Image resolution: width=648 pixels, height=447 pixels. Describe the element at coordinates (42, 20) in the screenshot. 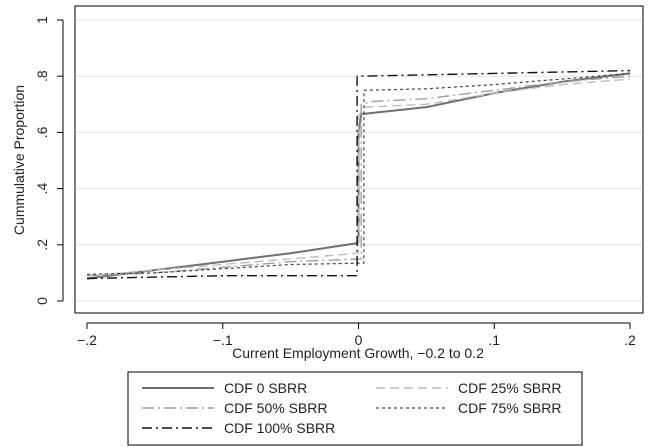

I see `y-tick-label: 1` at that location.